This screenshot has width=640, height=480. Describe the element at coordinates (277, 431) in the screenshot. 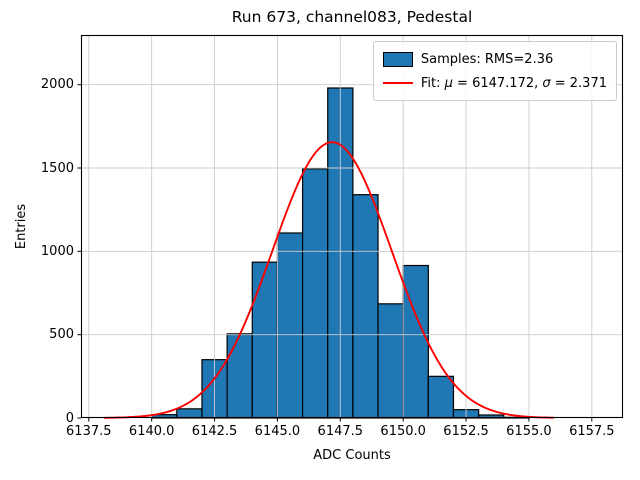

I see `x-tick-label: 6145.0` at that location.